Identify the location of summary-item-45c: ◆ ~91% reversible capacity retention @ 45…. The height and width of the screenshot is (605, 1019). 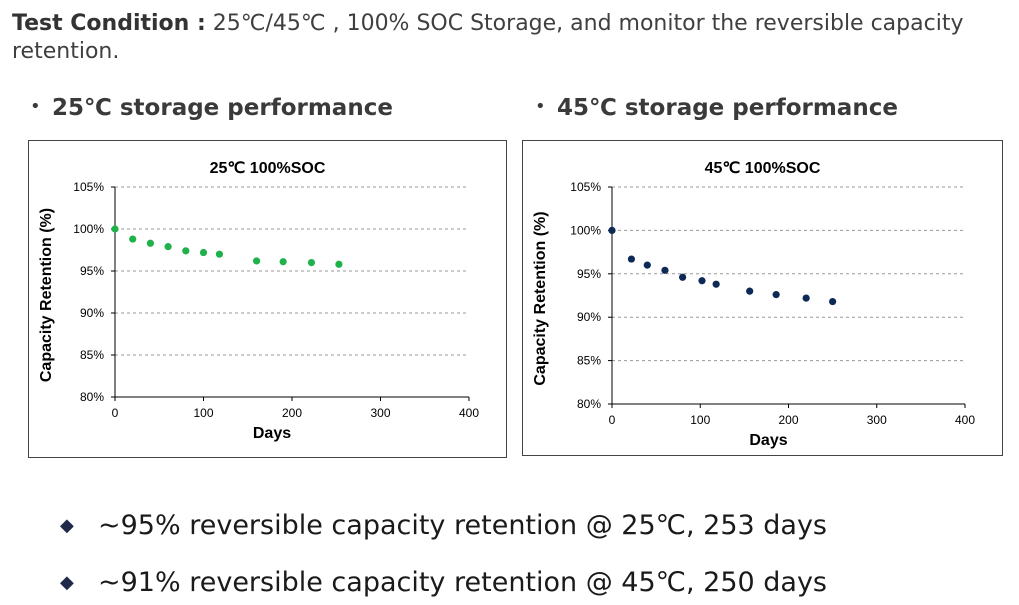
(443, 582).